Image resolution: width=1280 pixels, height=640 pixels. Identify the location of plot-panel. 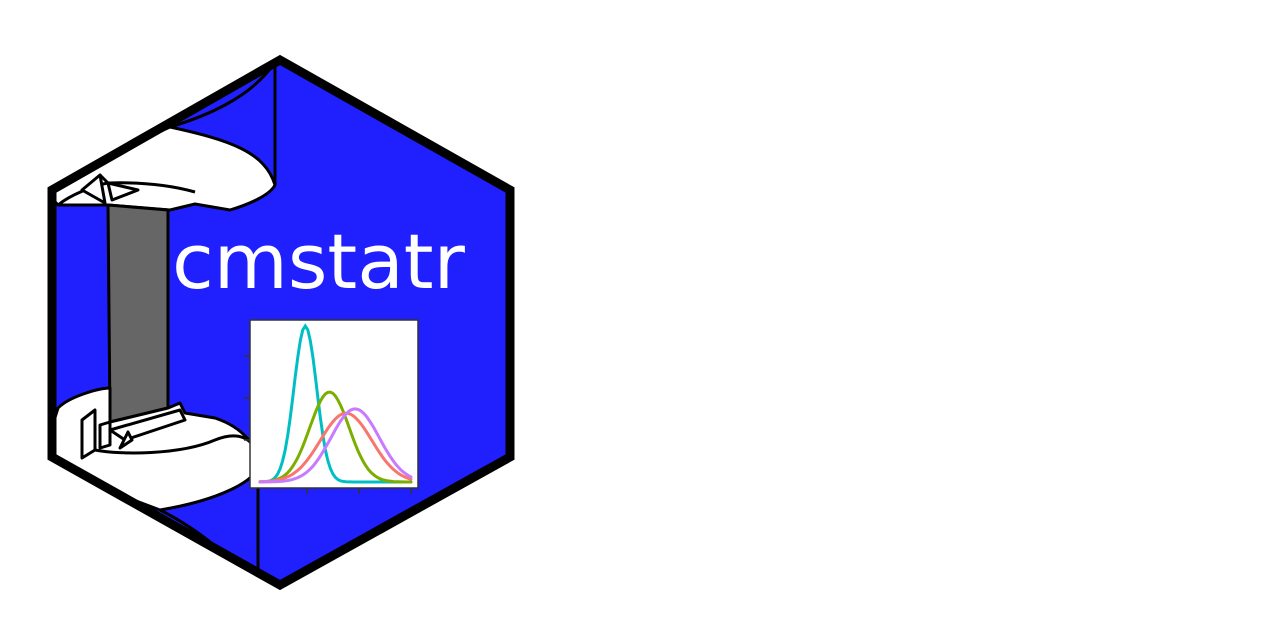
(334, 404).